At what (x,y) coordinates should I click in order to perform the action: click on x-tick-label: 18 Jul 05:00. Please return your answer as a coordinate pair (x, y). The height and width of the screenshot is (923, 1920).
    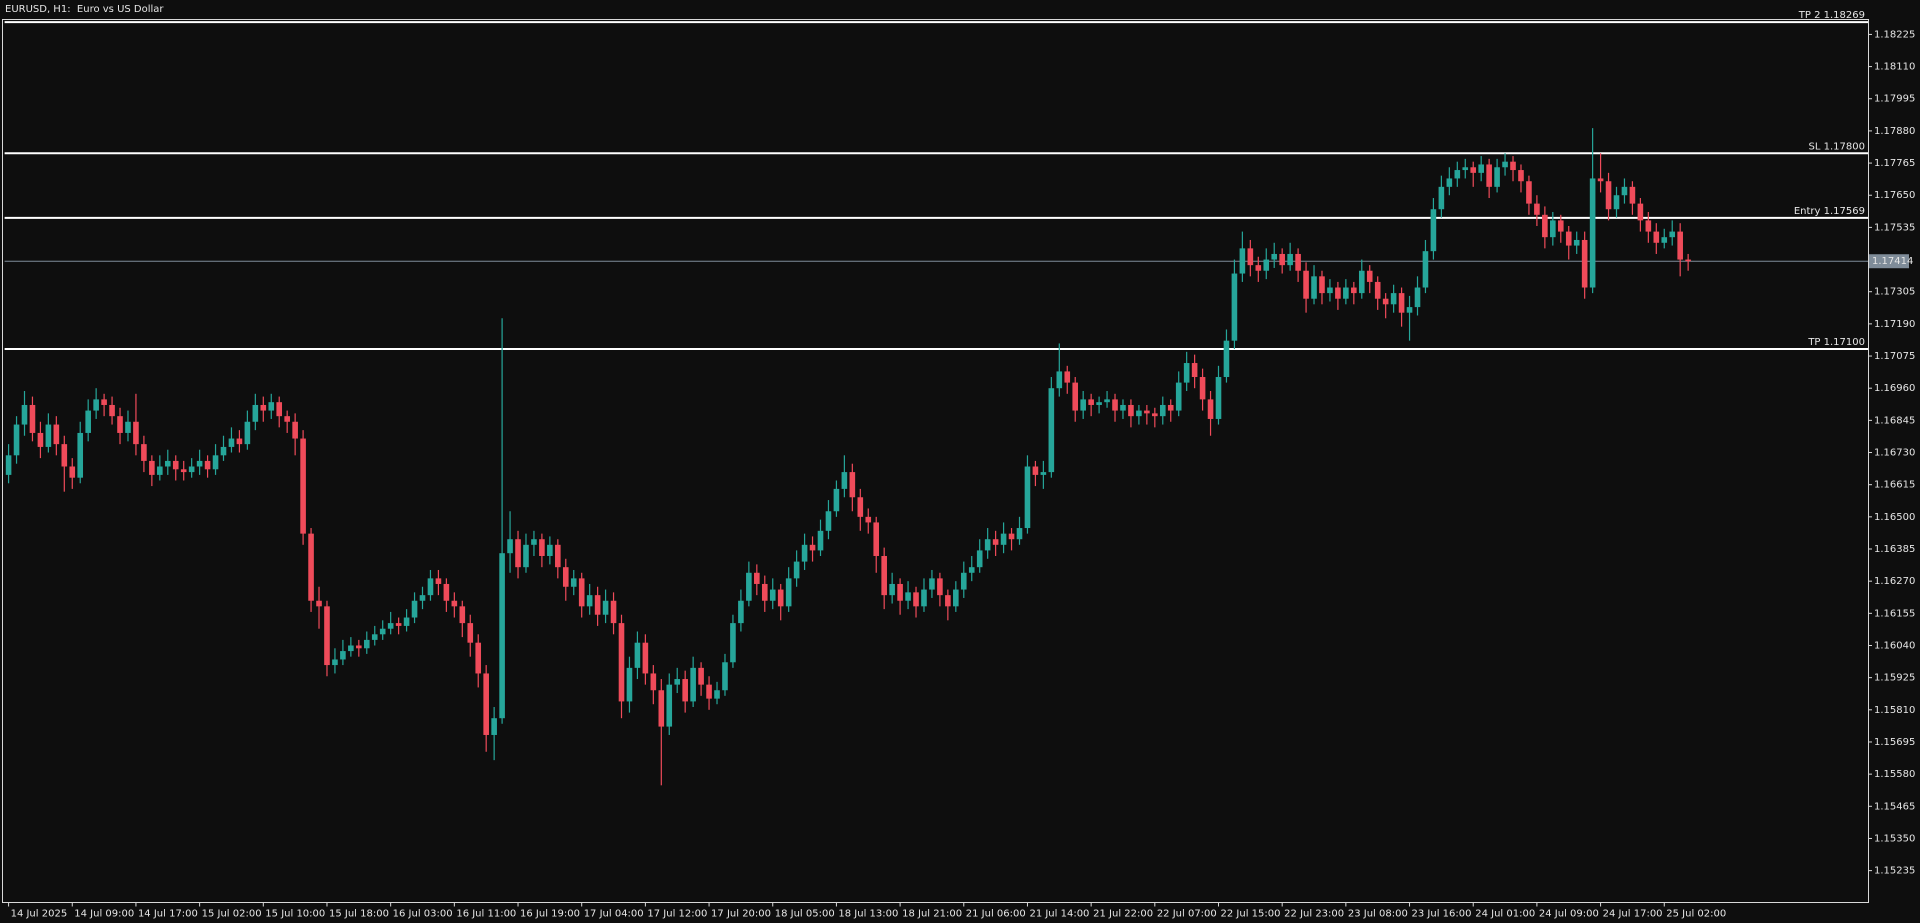
    Looking at the image, I should click on (805, 914).